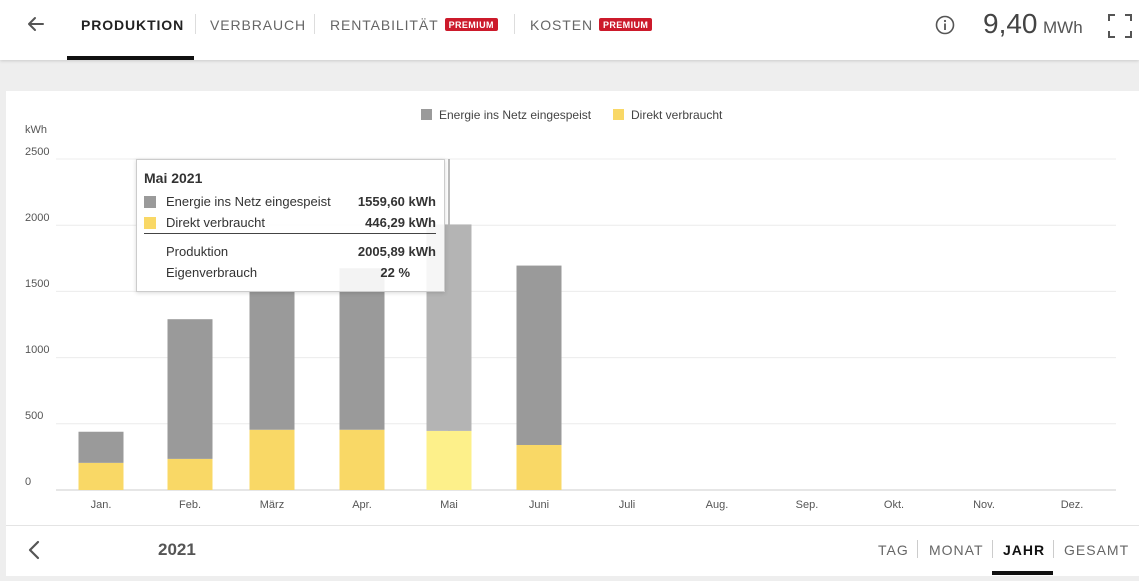  Describe the element at coordinates (248, 201) in the screenshot. I see `tooltip-label: Energie ins Netz eingespeist` at that location.